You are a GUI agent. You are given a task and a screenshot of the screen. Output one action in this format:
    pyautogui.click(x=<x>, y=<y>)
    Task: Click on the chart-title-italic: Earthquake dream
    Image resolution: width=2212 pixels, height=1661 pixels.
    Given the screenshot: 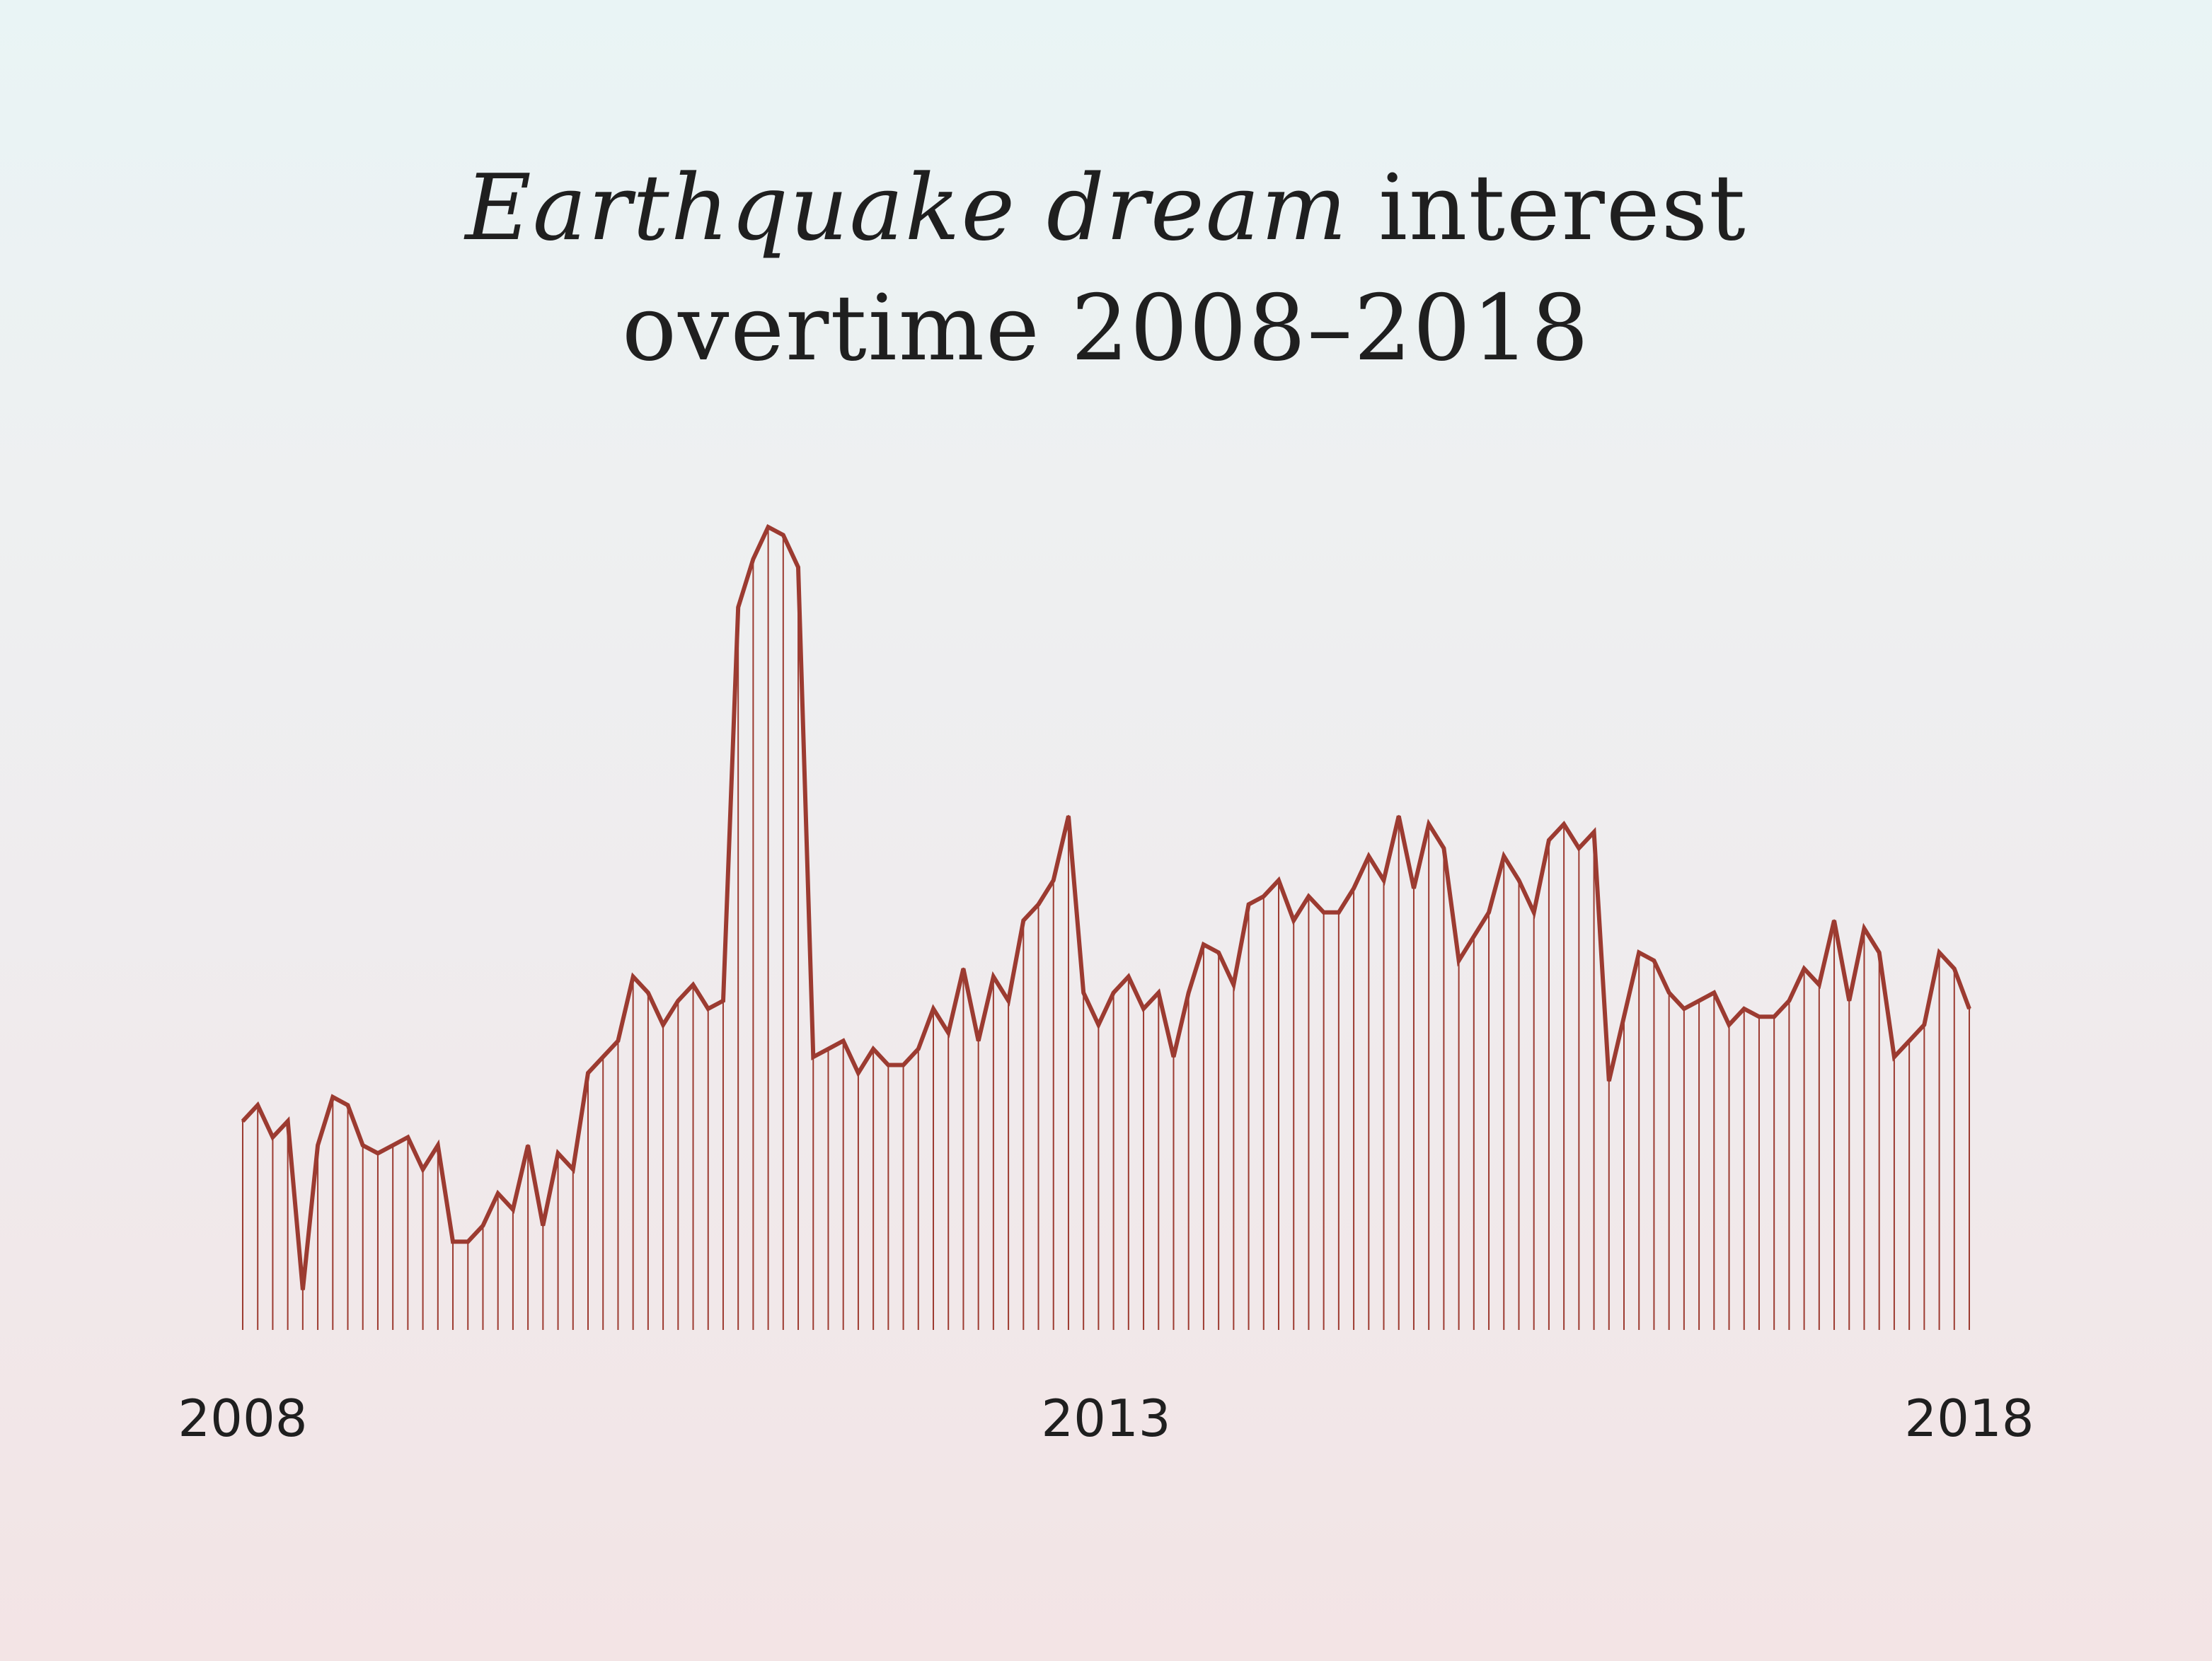 What is the action you would take?
    pyautogui.click(x=907, y=208)
    